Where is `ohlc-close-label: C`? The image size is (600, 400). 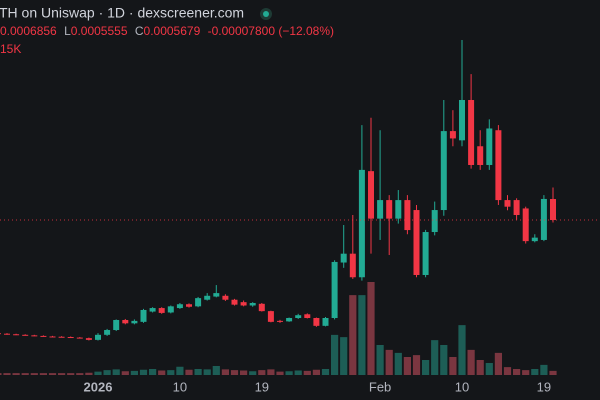 ohlc-close-label: C is located at coordinates (139, 31).